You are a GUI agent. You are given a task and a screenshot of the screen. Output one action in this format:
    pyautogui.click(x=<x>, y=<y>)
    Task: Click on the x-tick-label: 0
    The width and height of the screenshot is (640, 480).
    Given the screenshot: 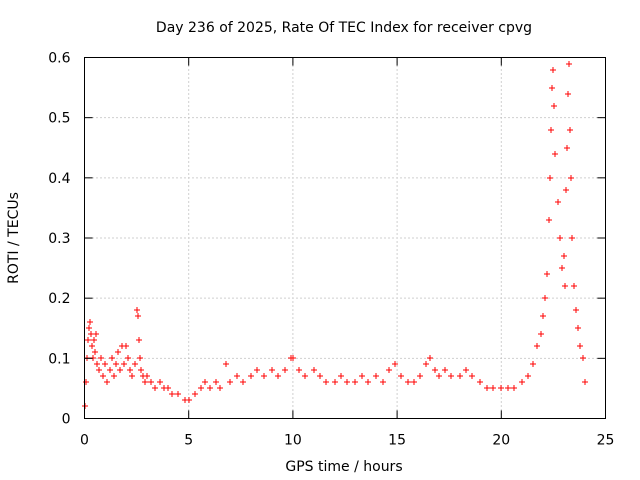 What is the action you would take?
    pyautogui.click(x=84, y=441)
    